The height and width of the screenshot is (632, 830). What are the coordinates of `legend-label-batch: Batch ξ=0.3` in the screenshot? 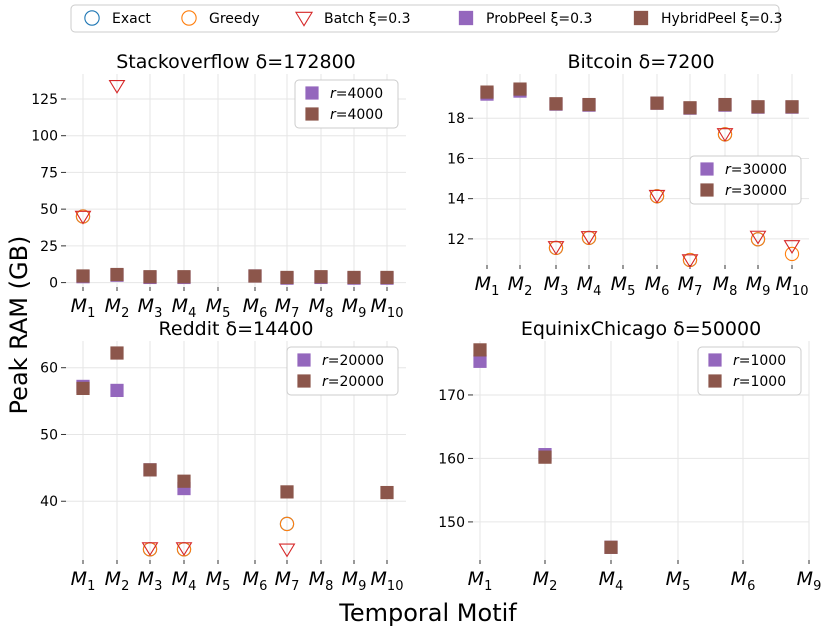 It's located at (367, 19).